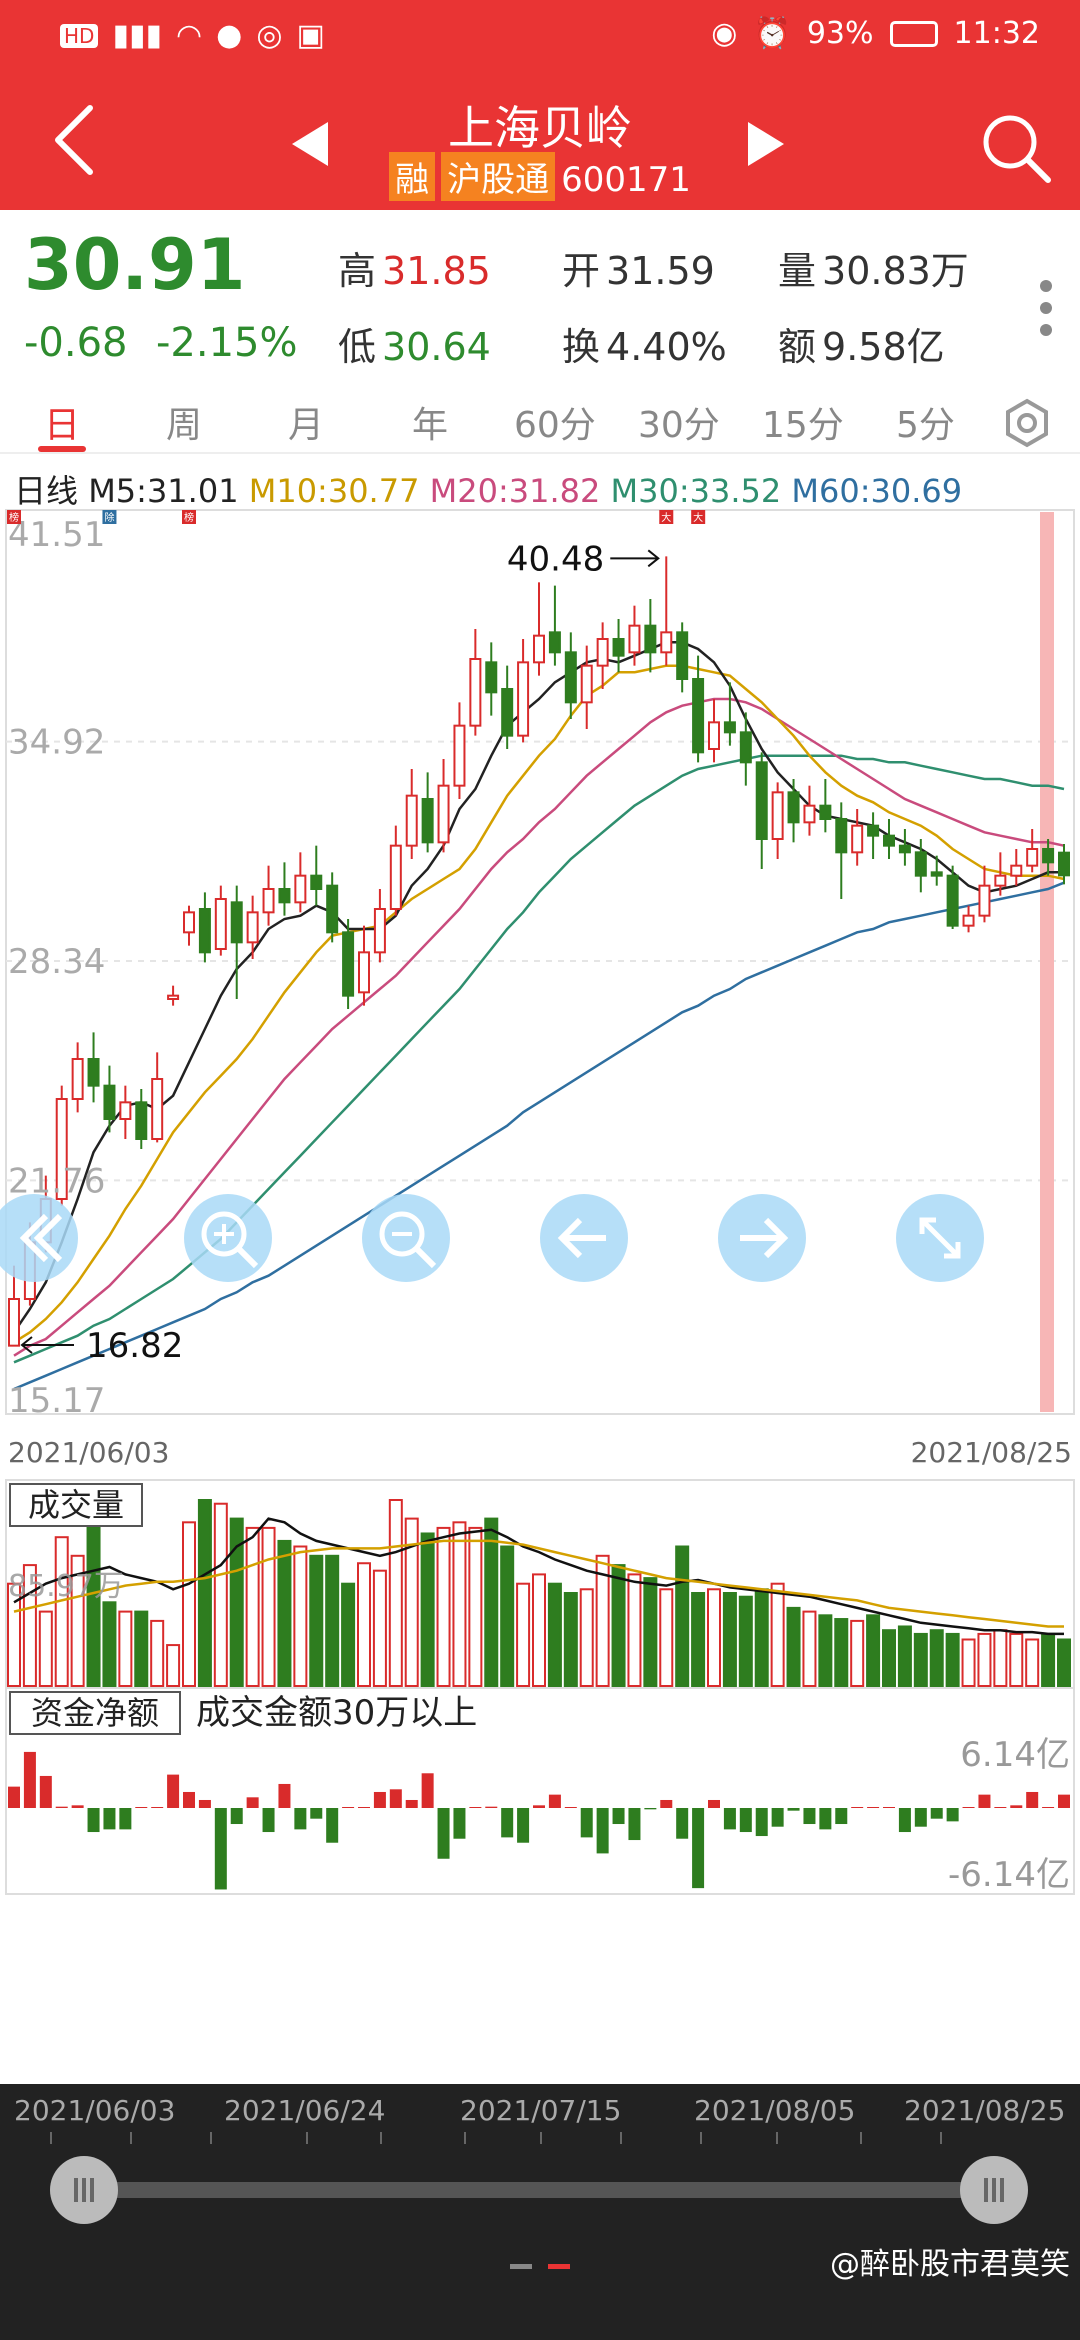  Describe the element at coordinates (84, 2190) in the screenshot. I see `range-handle-left` at that location.